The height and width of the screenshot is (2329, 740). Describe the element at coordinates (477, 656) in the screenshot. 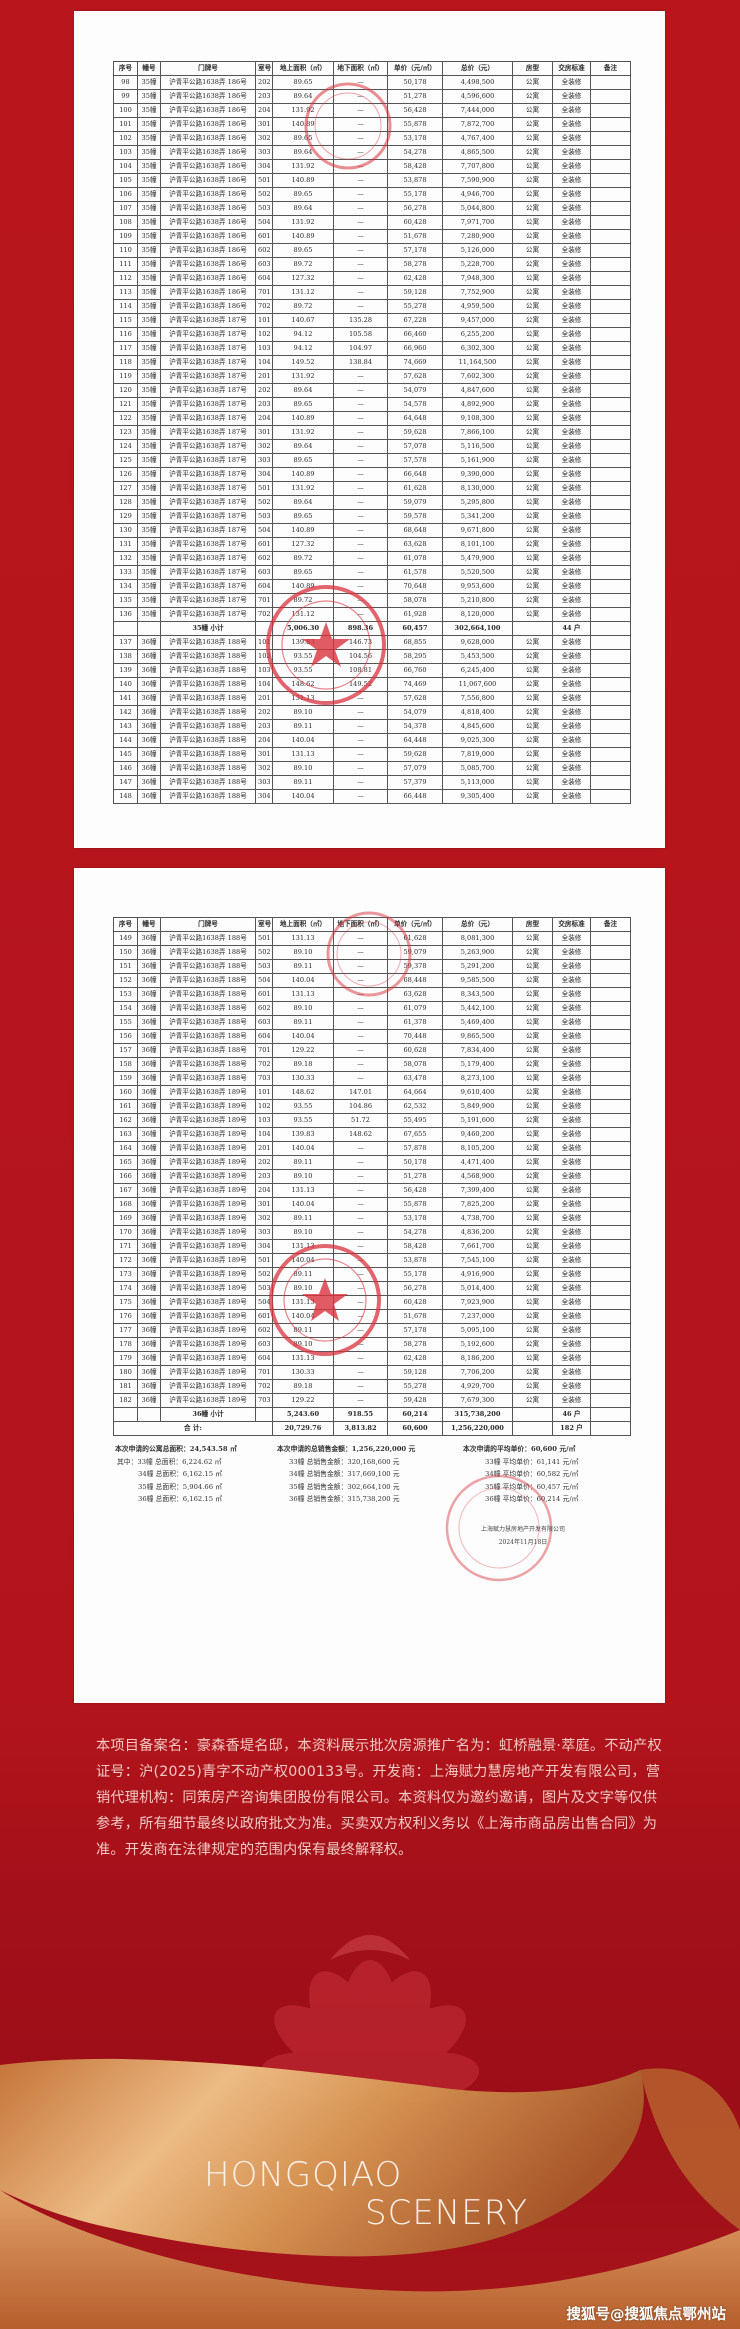

I see `total-price-cell: 5,453,500` at that location.